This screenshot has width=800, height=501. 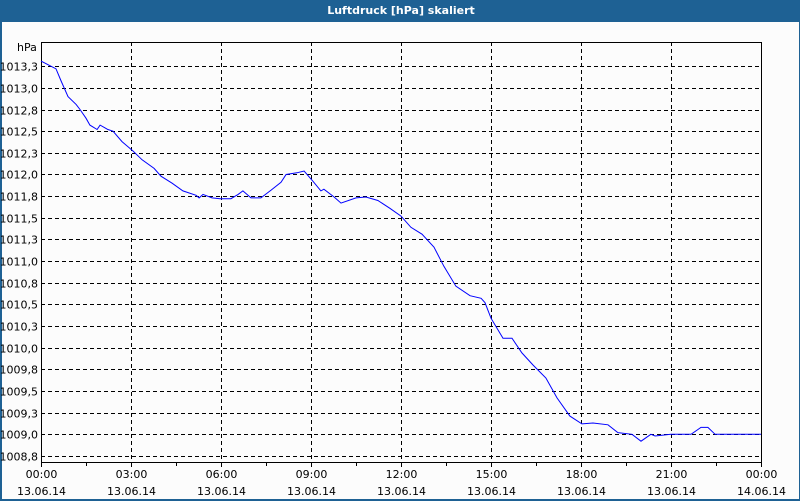 What do you see at coordinates (19, 392) in the screenshot?
I see `y-tick-label: 1009,5` at bounding box center [19, 392].